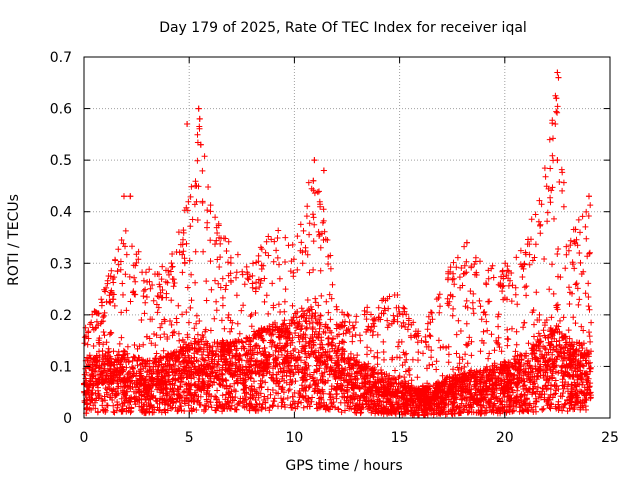 The image size is (640, 480). Describe the element at coordinates (61, 213) in the screenshot. I see `y-tick-label: 0.4` at that location.